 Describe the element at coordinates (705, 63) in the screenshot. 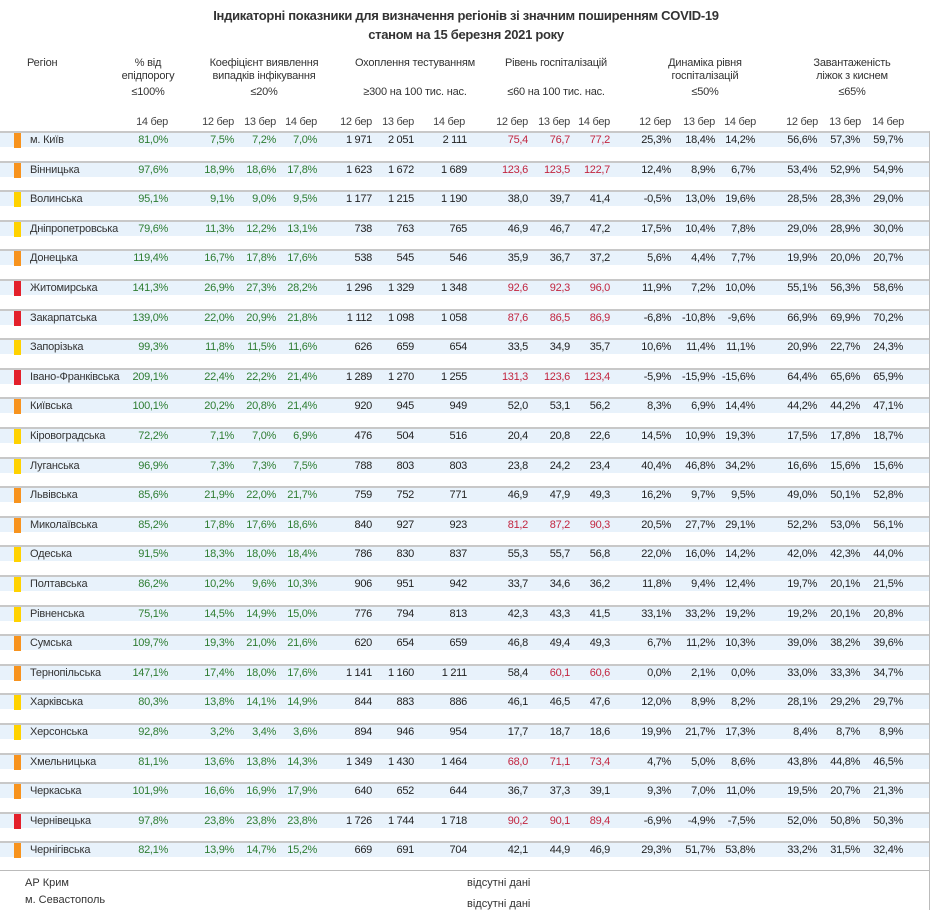

I see `header-dynamics-line1: Динаміка рівня` at that location.